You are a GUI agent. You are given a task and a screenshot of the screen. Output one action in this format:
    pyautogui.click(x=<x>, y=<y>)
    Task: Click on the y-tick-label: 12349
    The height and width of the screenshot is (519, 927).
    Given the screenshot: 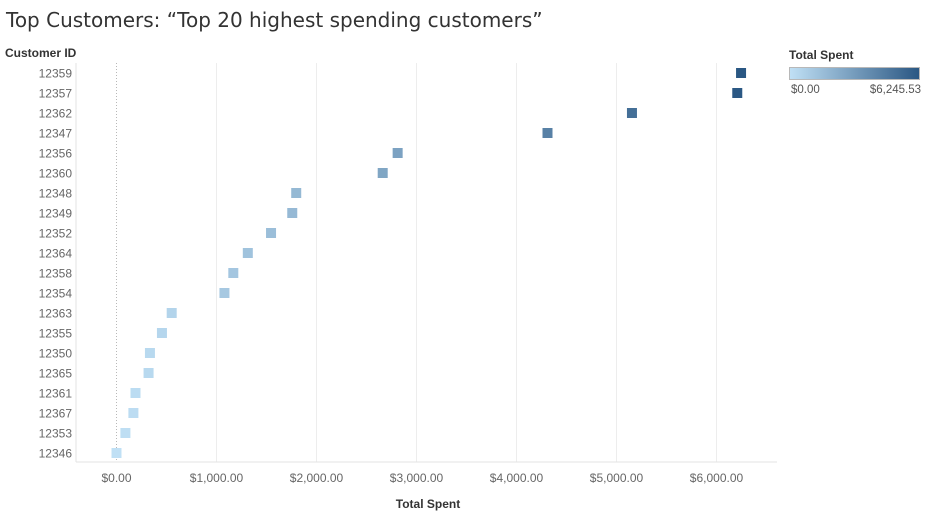 What is the action you would take?
    pyautogui.click(x=56, y=214)
    